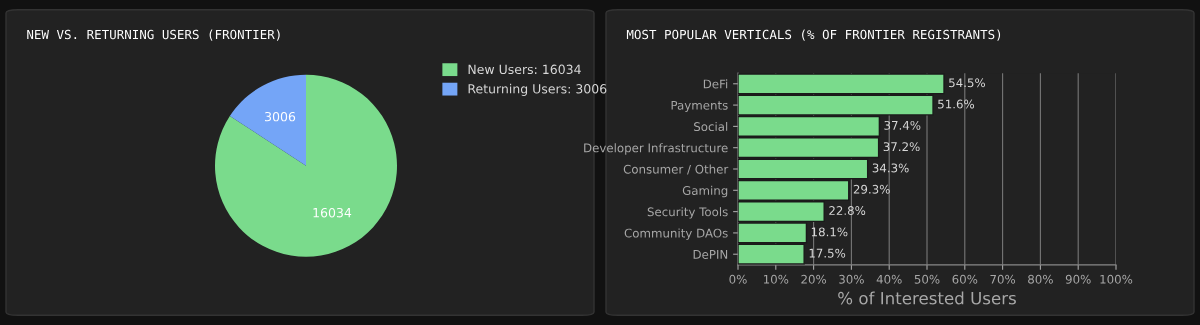 The height and width of the screenshot is (325, 1200). I want to click on data-label: 34.3%, so click(890, 168).